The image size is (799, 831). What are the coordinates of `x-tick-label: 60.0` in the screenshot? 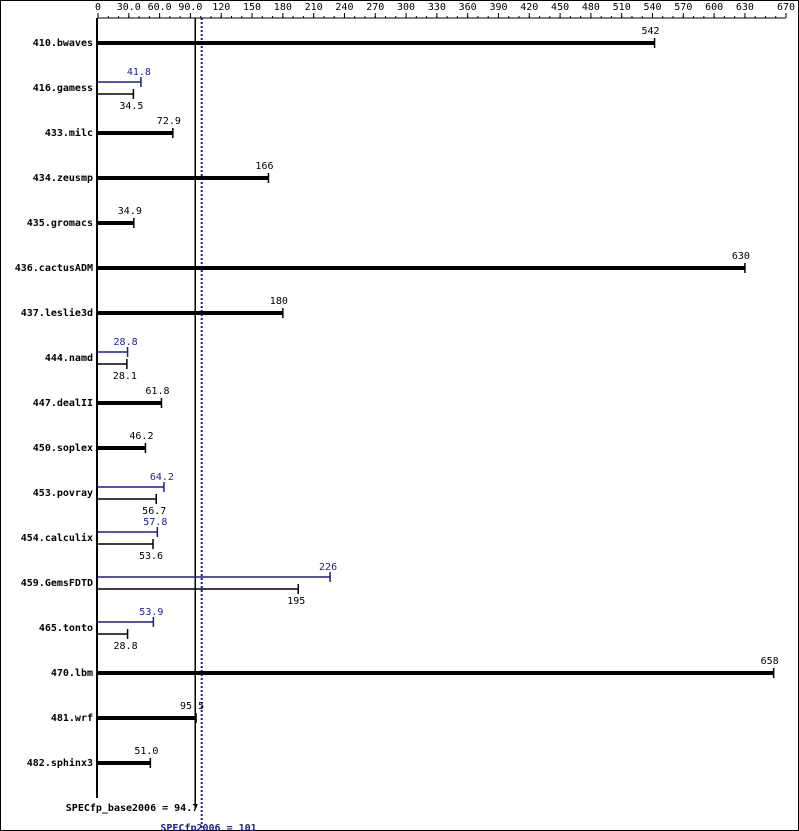 It's located at (160, 7).